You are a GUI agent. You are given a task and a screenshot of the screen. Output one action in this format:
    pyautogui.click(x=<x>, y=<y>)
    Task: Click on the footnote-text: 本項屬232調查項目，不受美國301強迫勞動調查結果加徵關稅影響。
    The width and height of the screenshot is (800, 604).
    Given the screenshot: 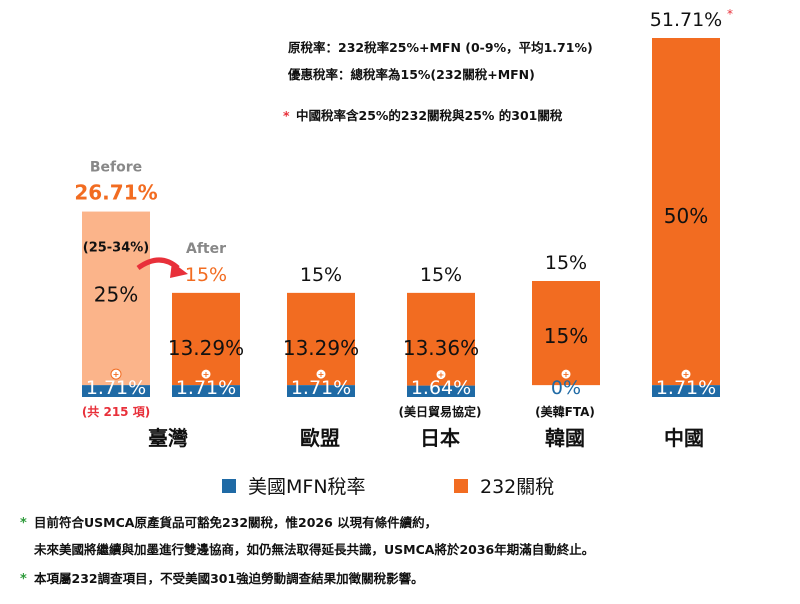 What is the action you would take?
    pyautogui.click(x=229, y=578)
    